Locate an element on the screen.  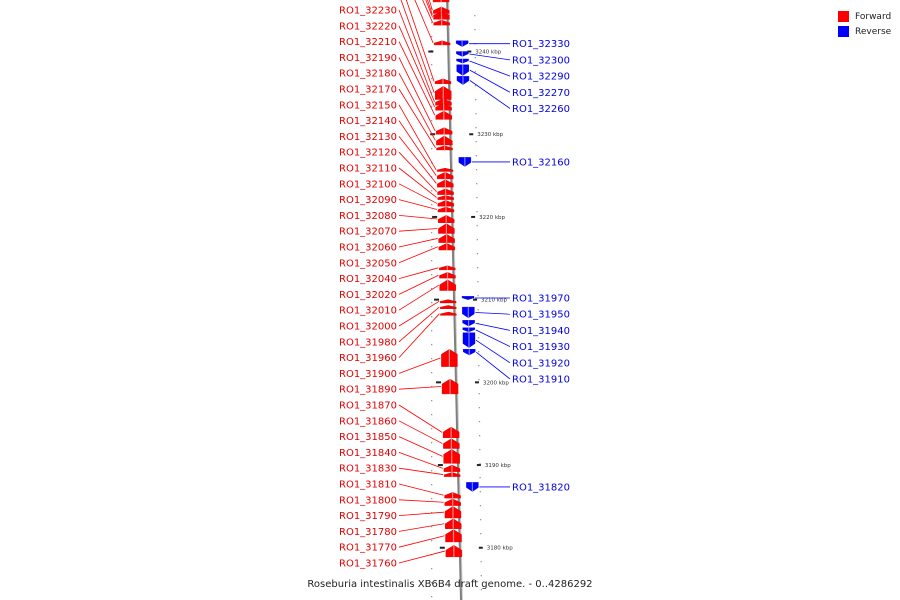
forward-gene-label: RO1_32210 is located at coordinates (368, 42).